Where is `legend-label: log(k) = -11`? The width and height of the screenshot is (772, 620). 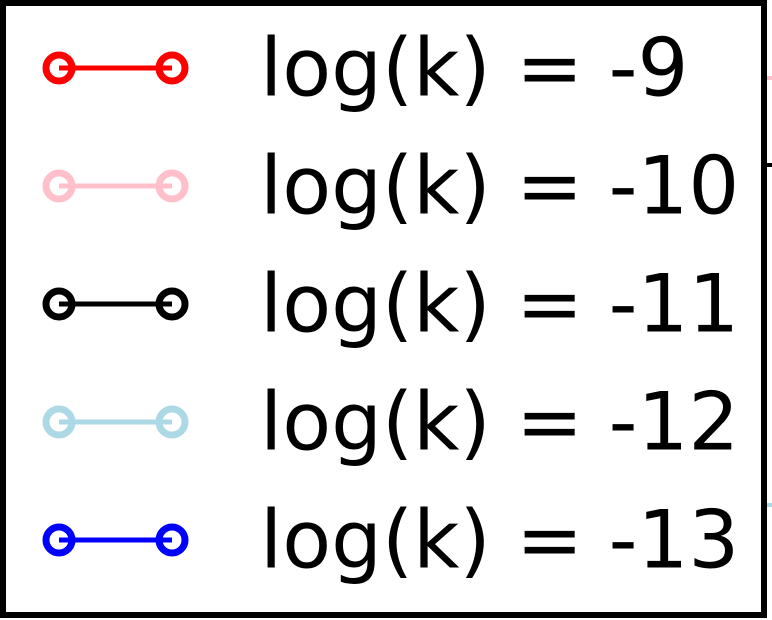
legend-label: log(k) = -11 is located at coordinates (499, 304).